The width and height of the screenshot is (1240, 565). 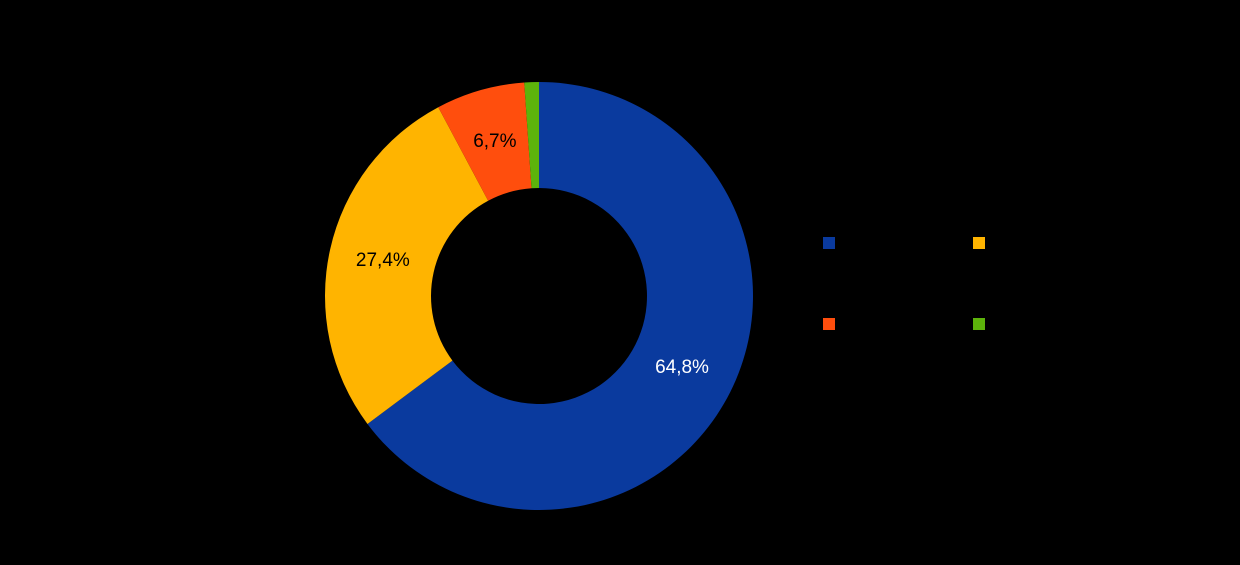 What do you see at coordinates (532, 254) in the screenshot?
I see `pie-slice-labels: 64,8% 27,4% 6,7%` at bounding box center [532, 254].